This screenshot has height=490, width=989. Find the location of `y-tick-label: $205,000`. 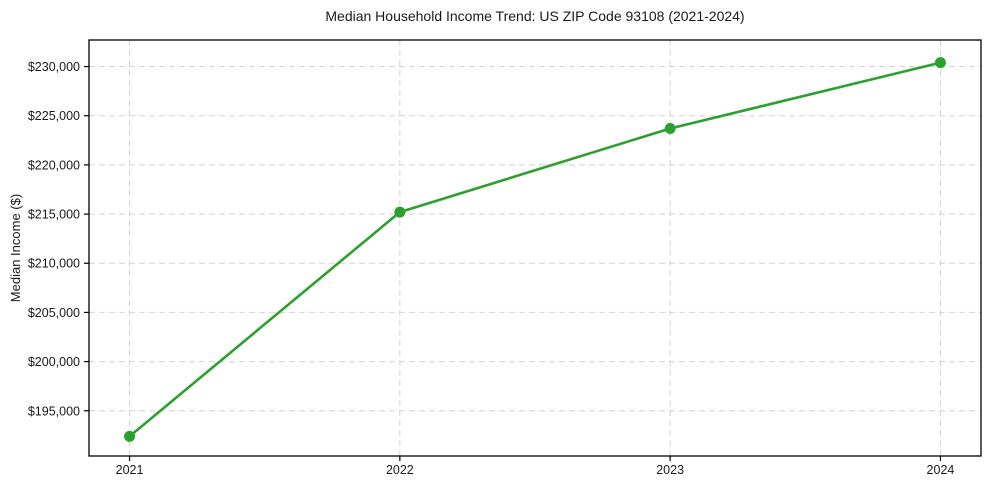

y-tick-label: $205,000 is located at coordinates (54, 313).